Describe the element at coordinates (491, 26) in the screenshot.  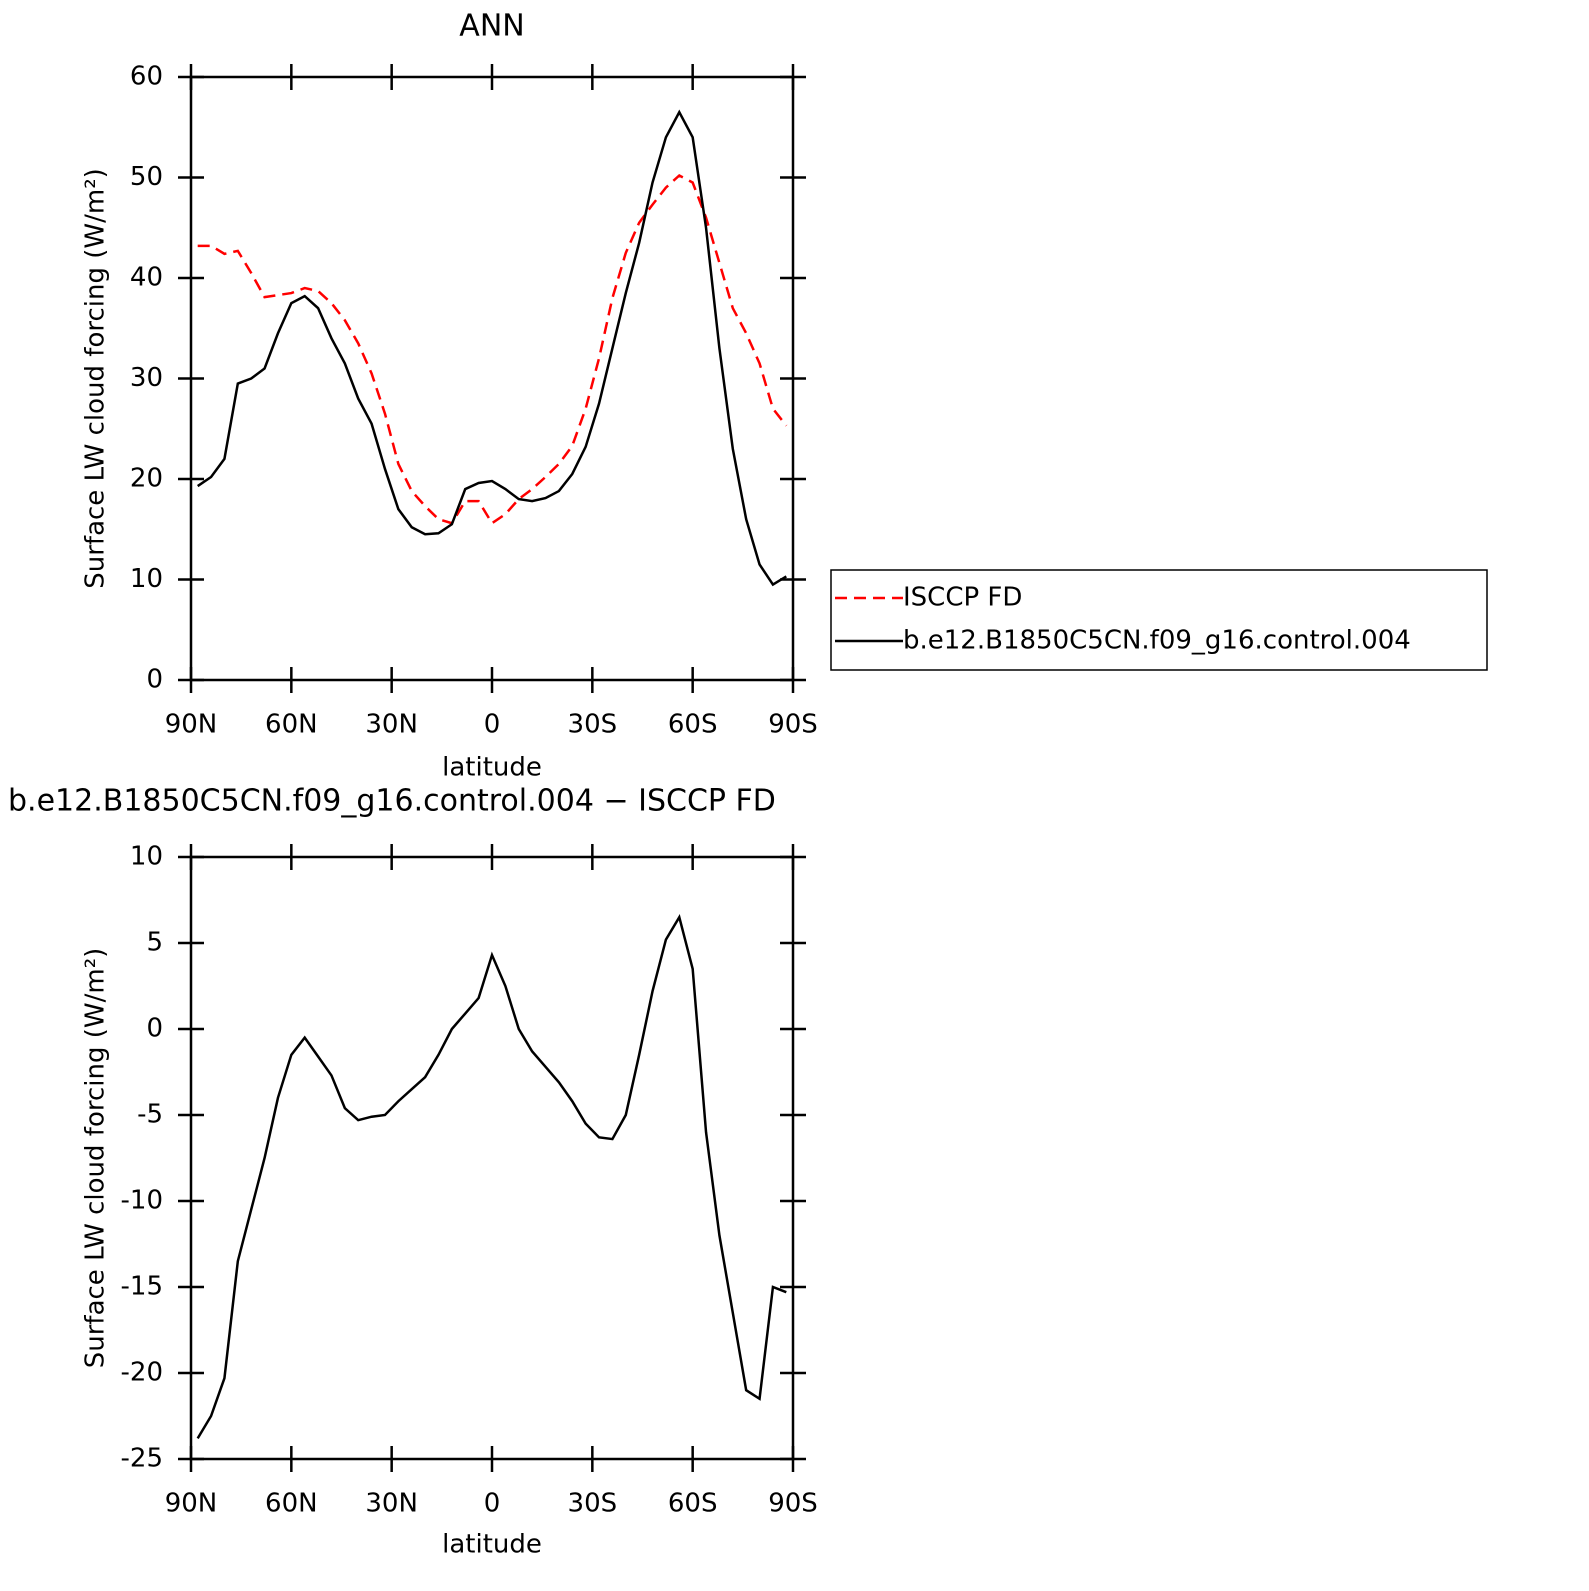
I see `chart-title: ANN` at that location.